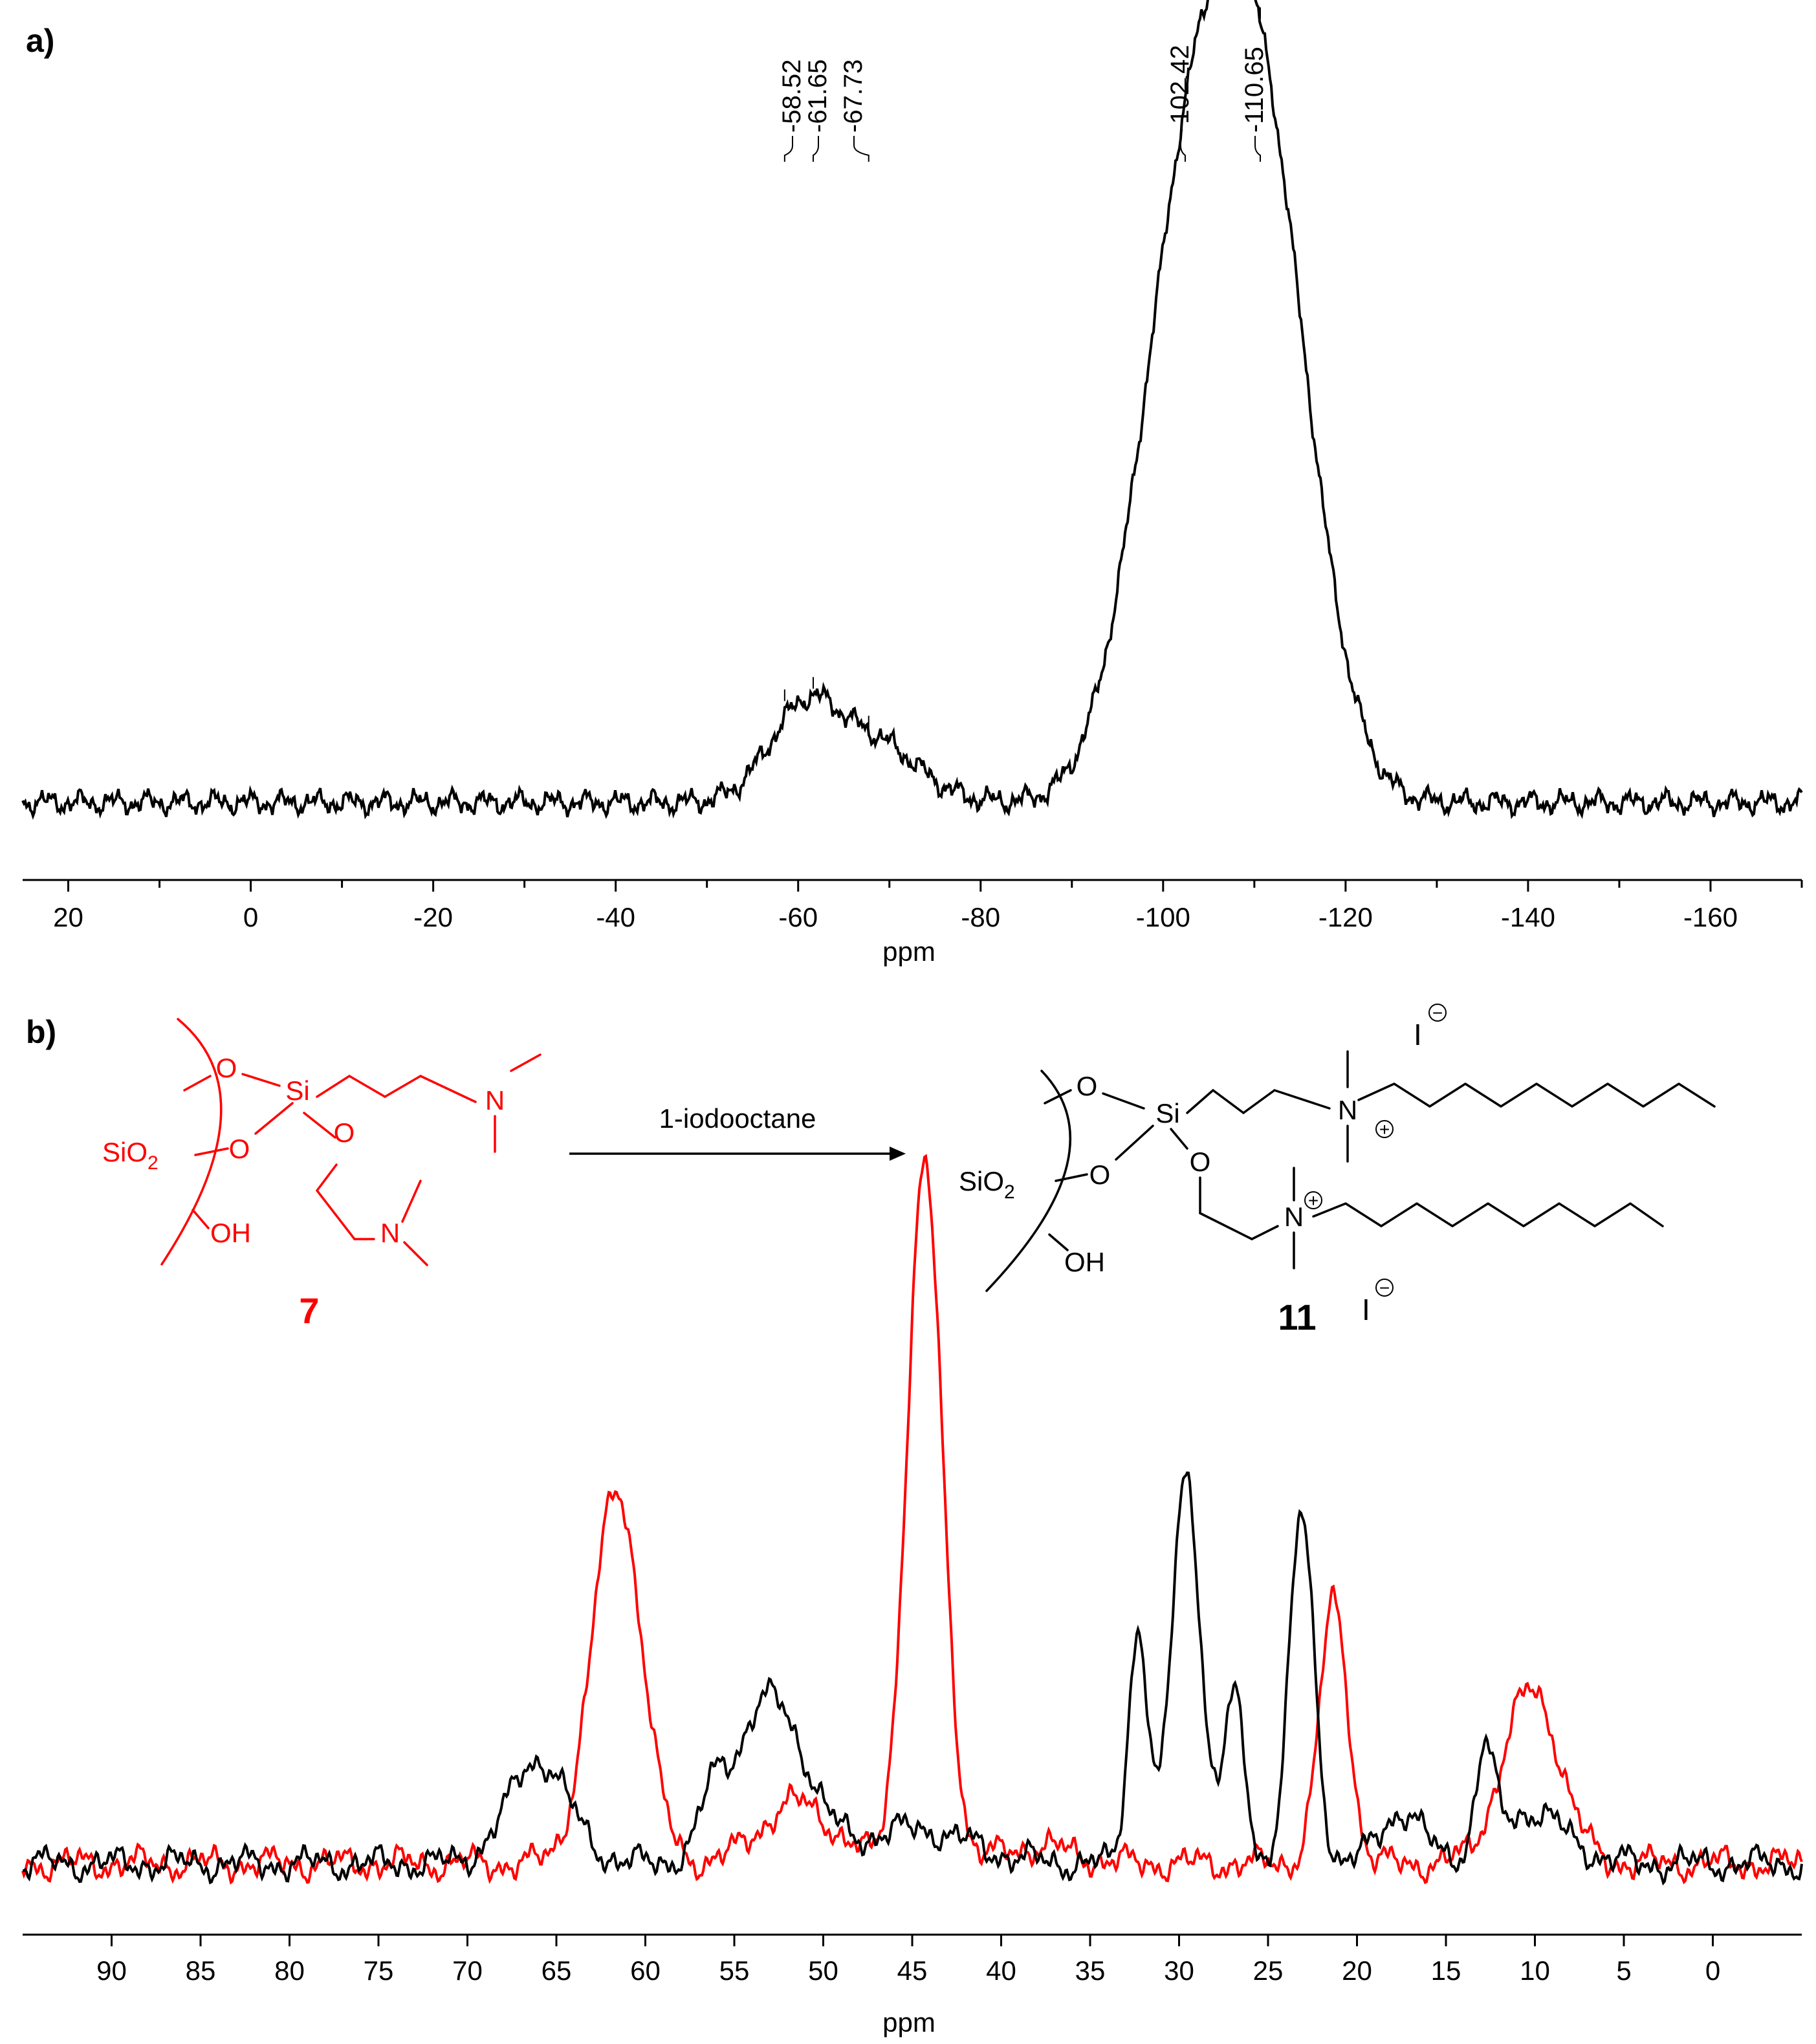 The image size is (1816, 2044). Describe the element at coordinates (1366, 1309) in the screenshot. I see `iodide-2: I` at that location.